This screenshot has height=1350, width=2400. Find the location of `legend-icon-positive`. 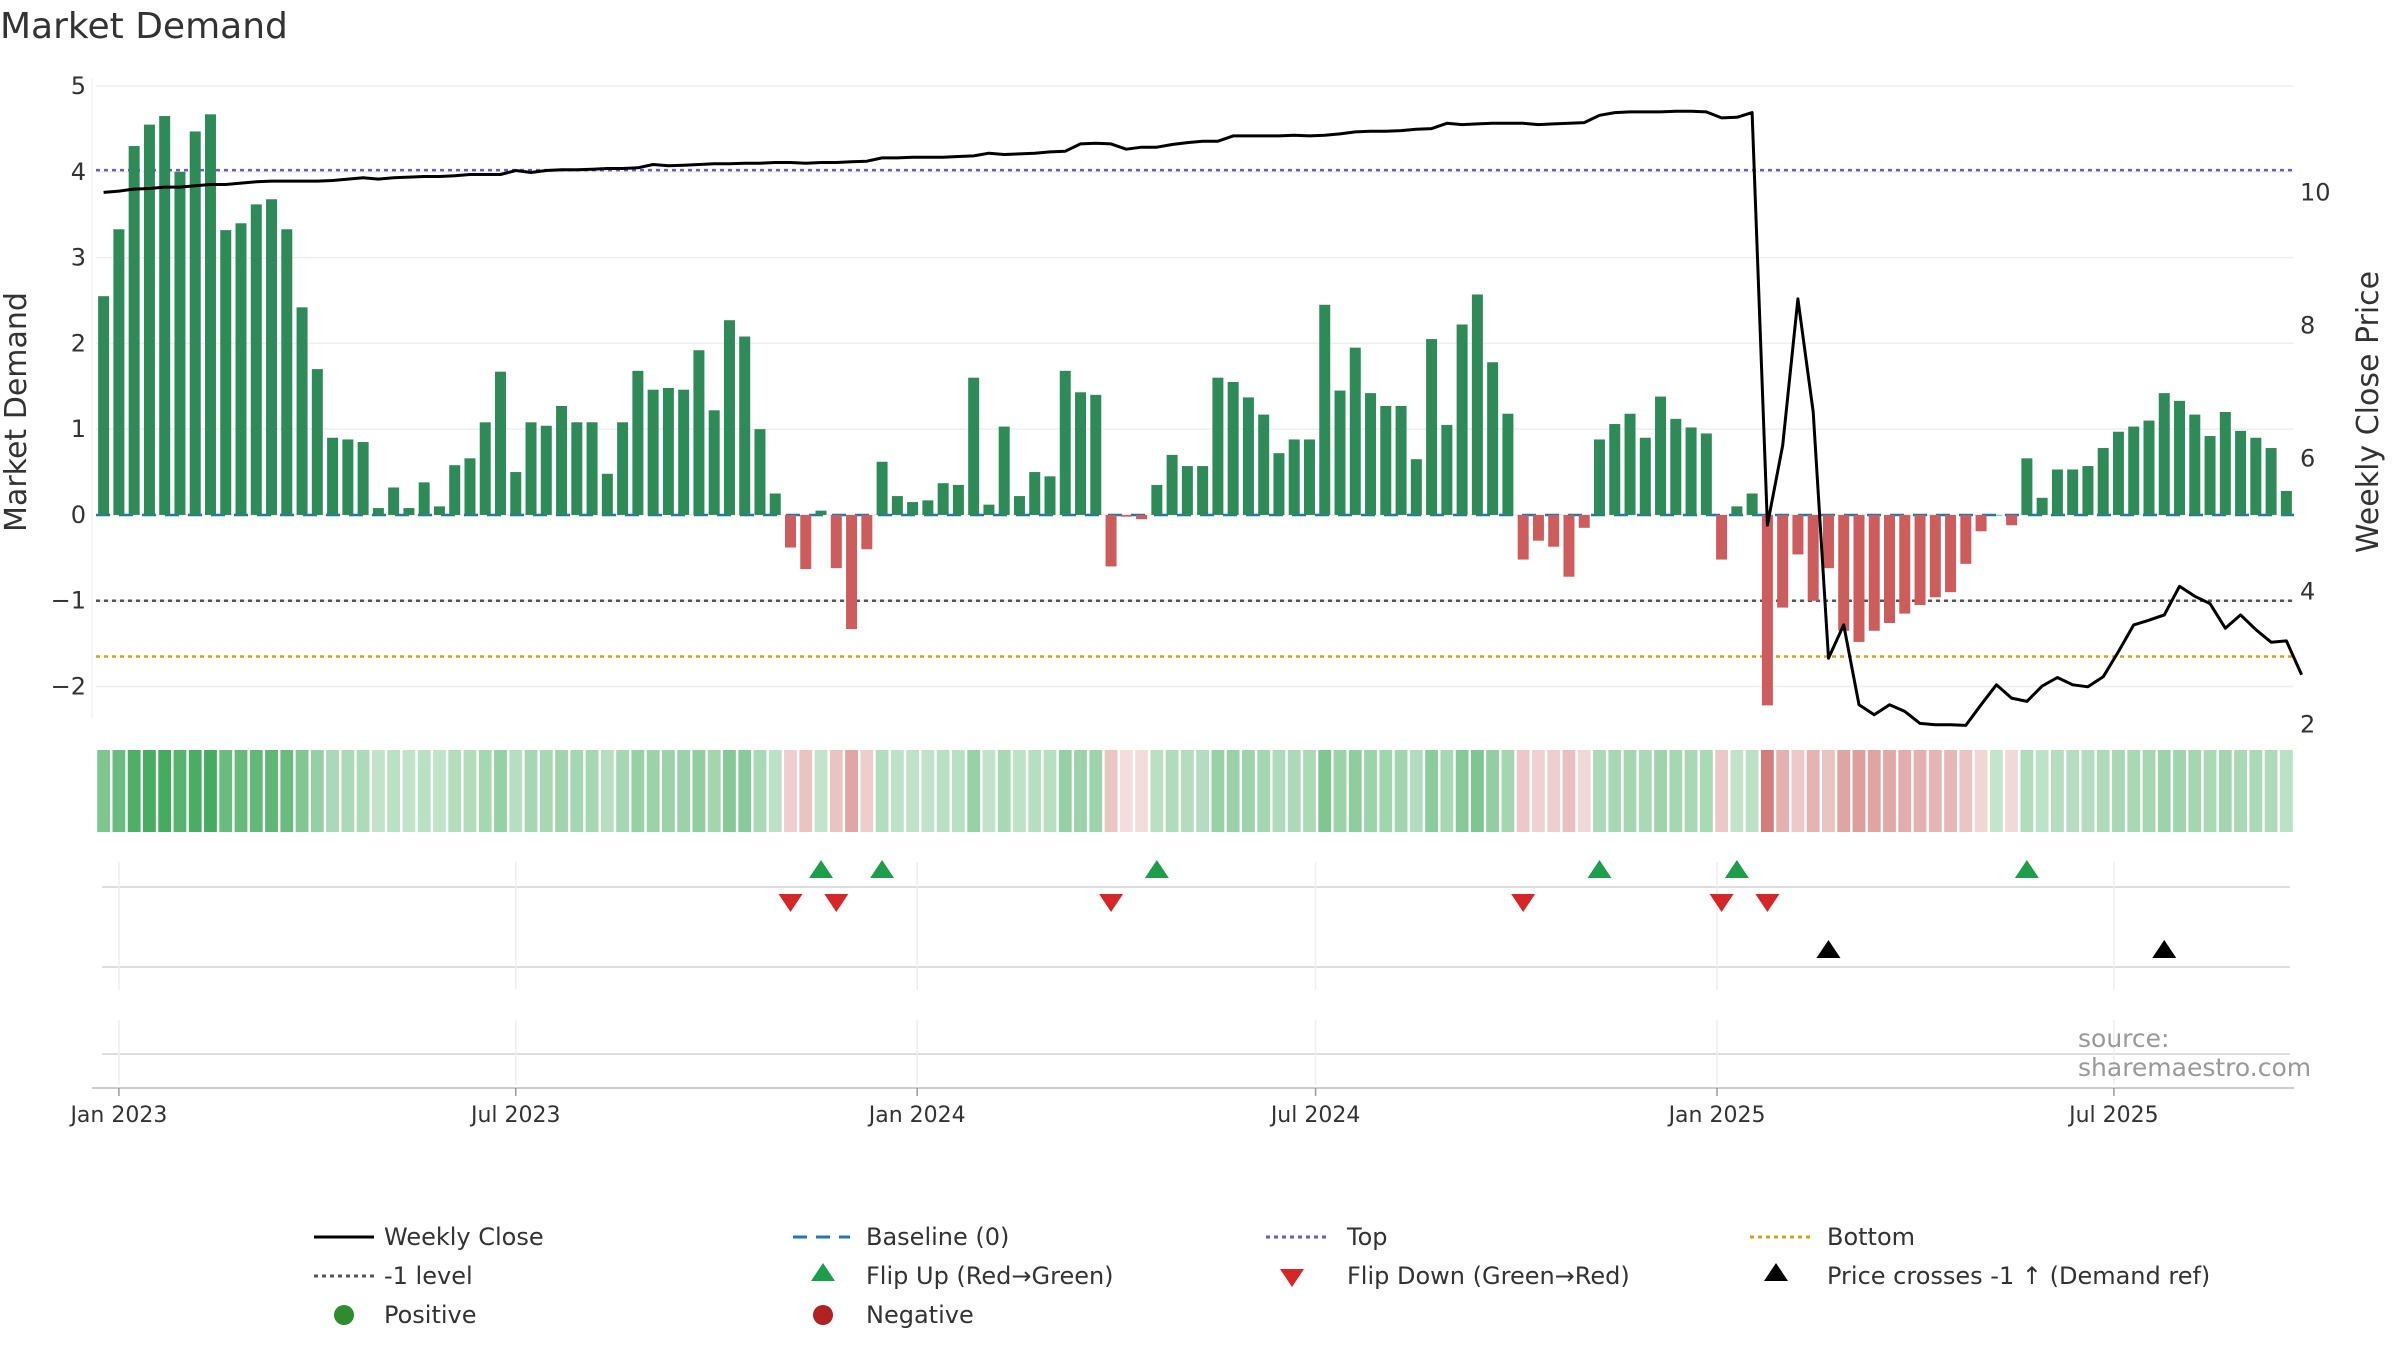

legend-icon-positive is located at coordinates (344, 1315).